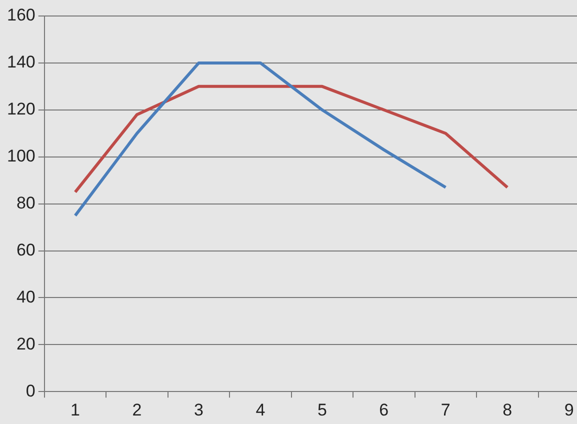  What do you see at coordinates (261, 410) in the screenshot?
I see `x-tick-label: 4` at bounding box center [261, 410].